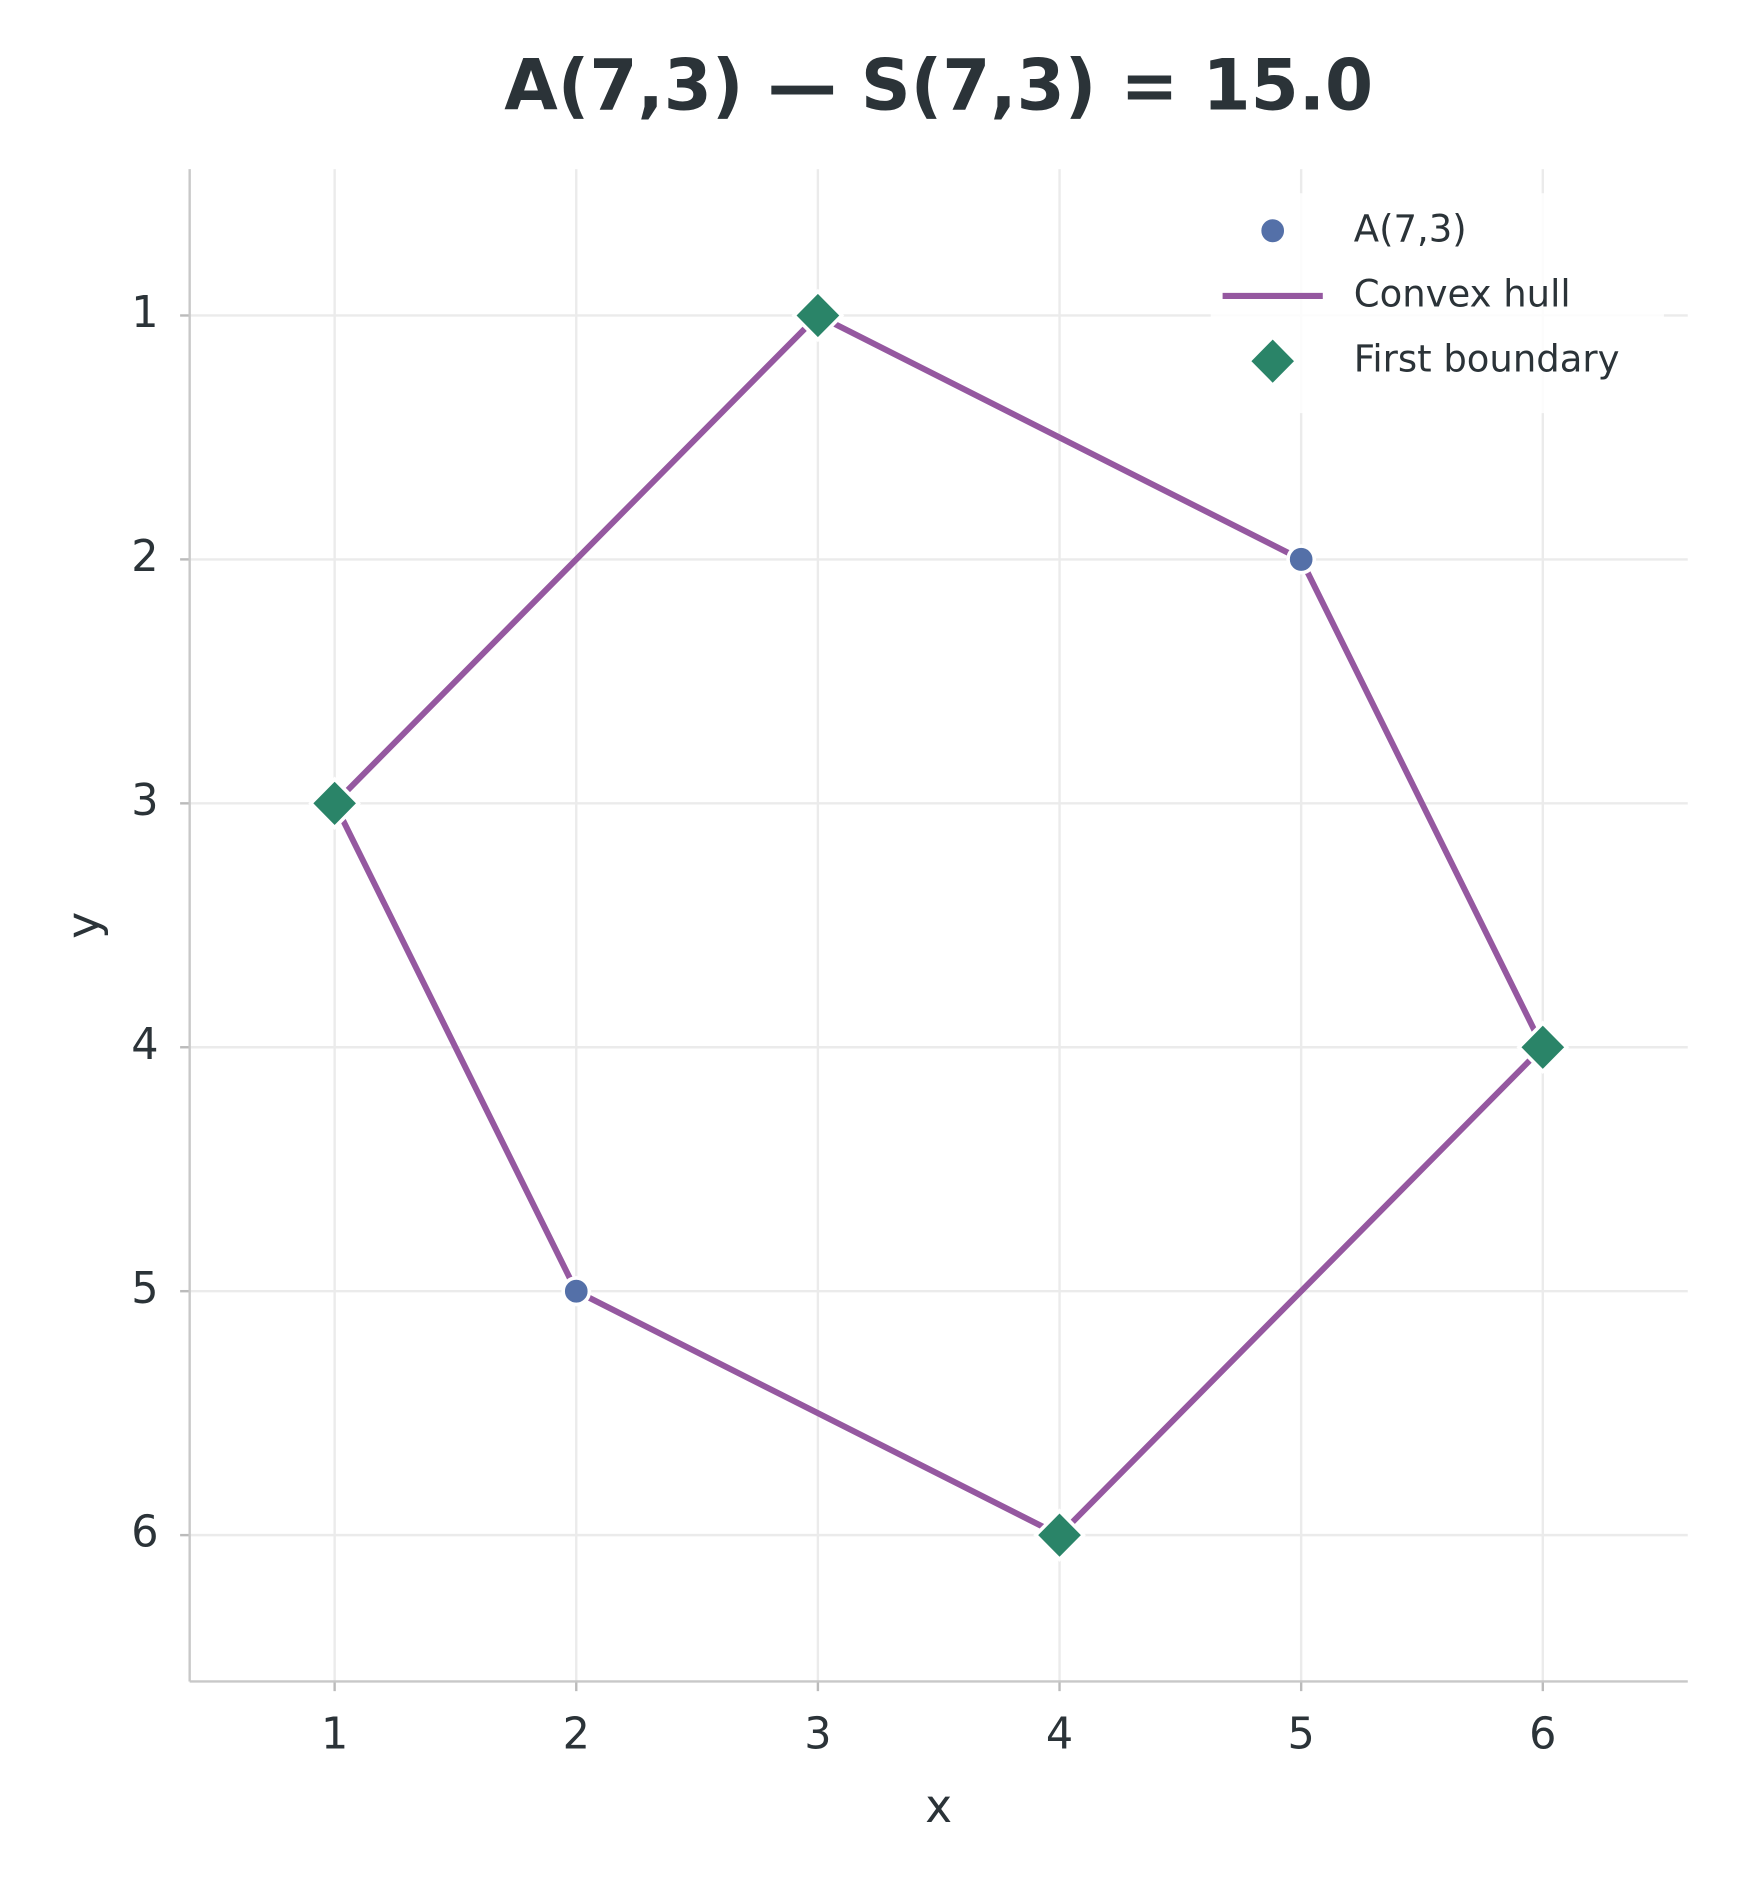 Image resolution: width=1751 pixels, height=1882 pixels. Describe the element at coordinates (938, 86) in the screenshot. I see `chart-title: A(7,3) — S(7,3) = 15.0` at that location.